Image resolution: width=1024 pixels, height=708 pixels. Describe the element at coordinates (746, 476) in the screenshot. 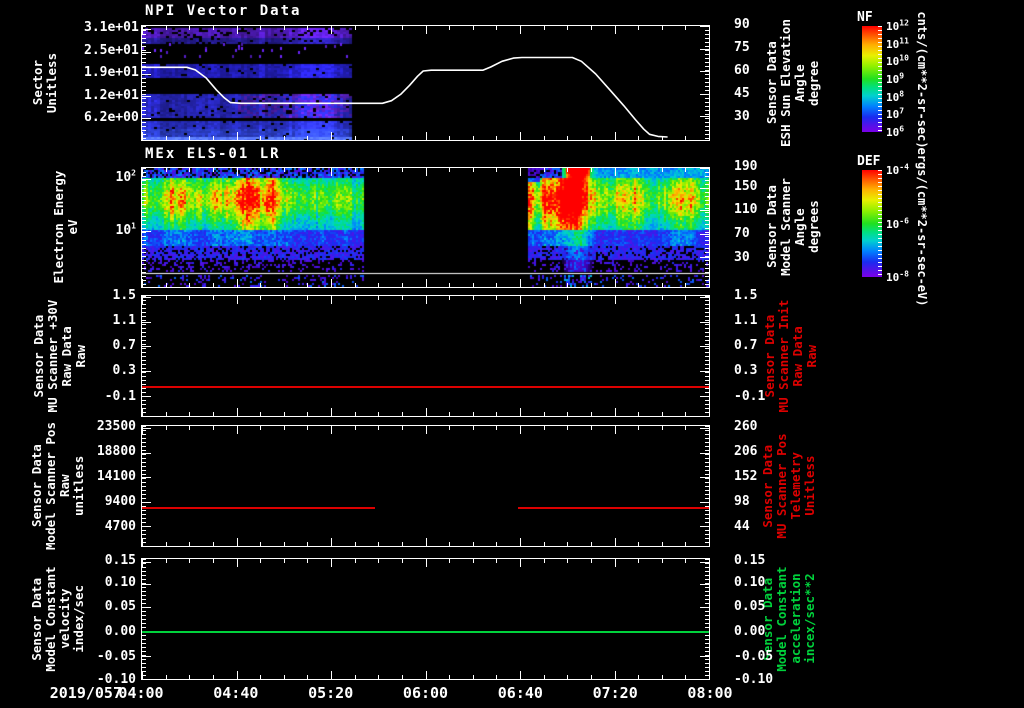

I see `y-tick-label: 152` at that location.